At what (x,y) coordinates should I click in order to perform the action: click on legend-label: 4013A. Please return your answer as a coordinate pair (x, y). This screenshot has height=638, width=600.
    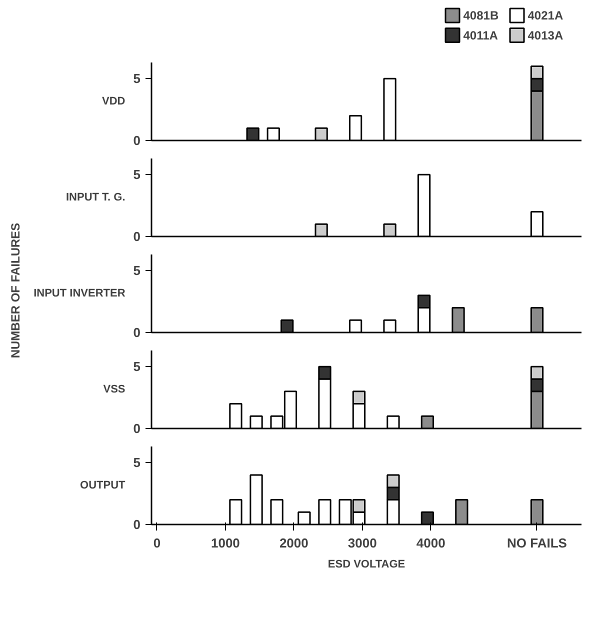
    Looking at the image, I should click on (546, 35).